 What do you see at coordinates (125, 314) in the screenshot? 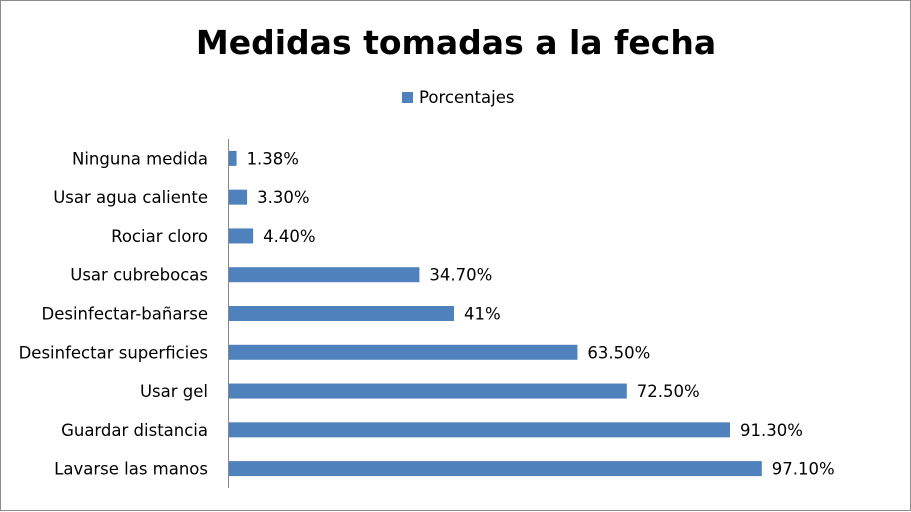
I see `category-label: Desinfectar-bañarse` at bounding box center [125, 314].